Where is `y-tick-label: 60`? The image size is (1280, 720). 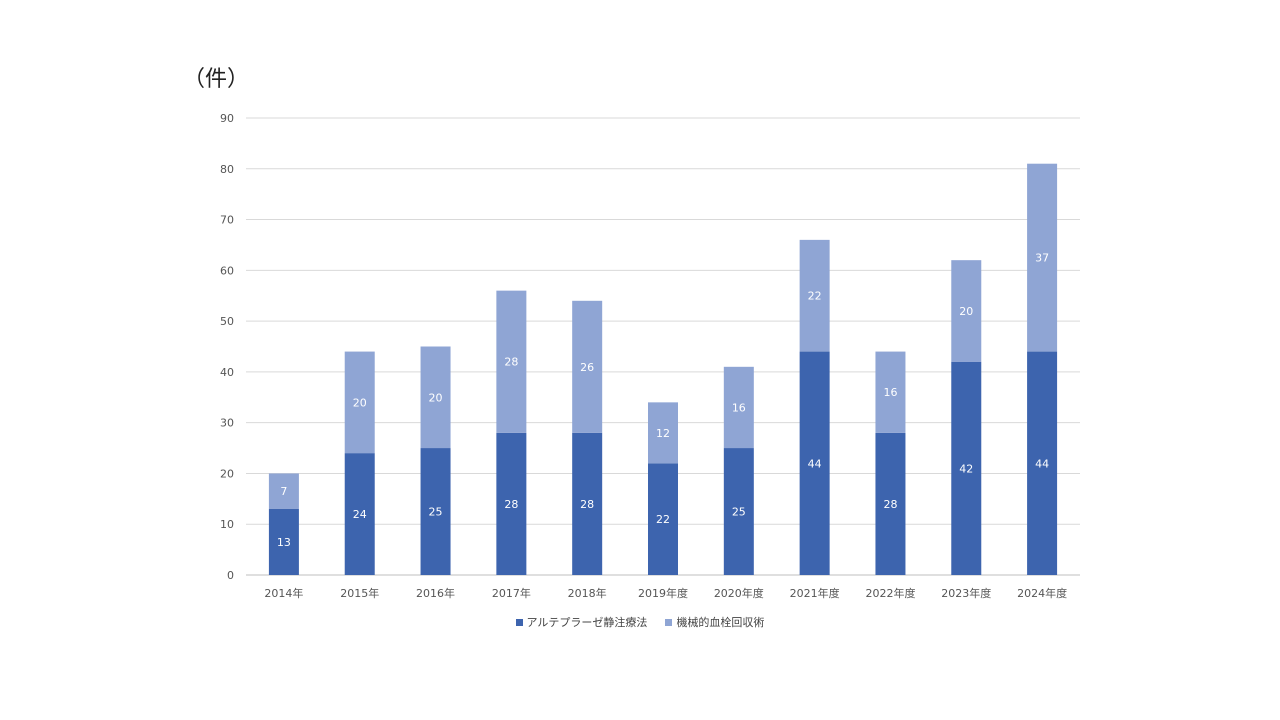
y-tick-label: 60 is located at coordinates (227, 270).